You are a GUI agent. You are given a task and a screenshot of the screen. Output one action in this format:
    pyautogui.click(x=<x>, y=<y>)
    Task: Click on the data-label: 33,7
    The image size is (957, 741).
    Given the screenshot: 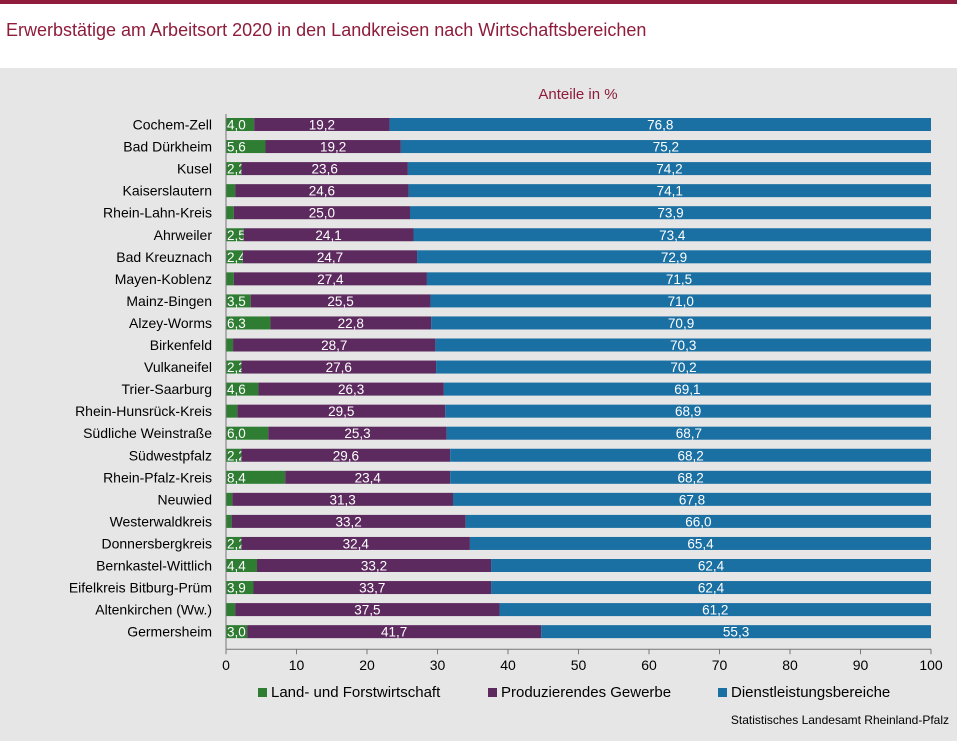 What is the action you would take?
    pyautogui.click(x=372, y=588)
    